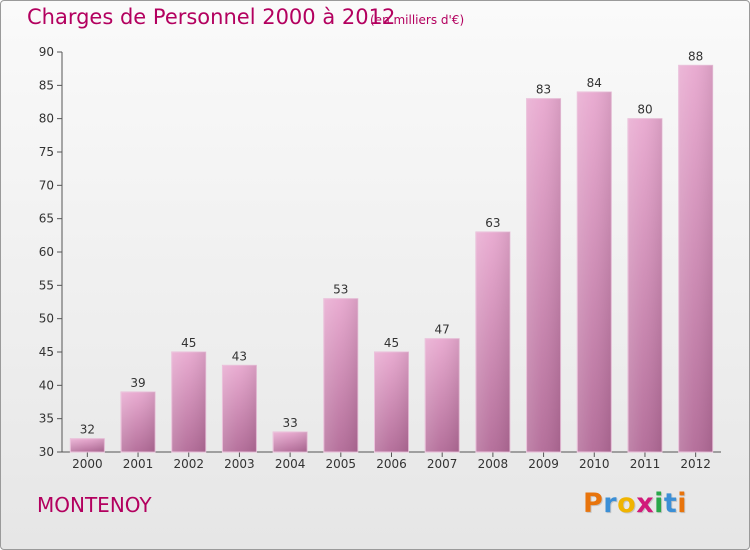  What do you see at coordinates (46, 219) in the screenshot?
I see `y-tick-label: 65` at bounding box center [46, 219].